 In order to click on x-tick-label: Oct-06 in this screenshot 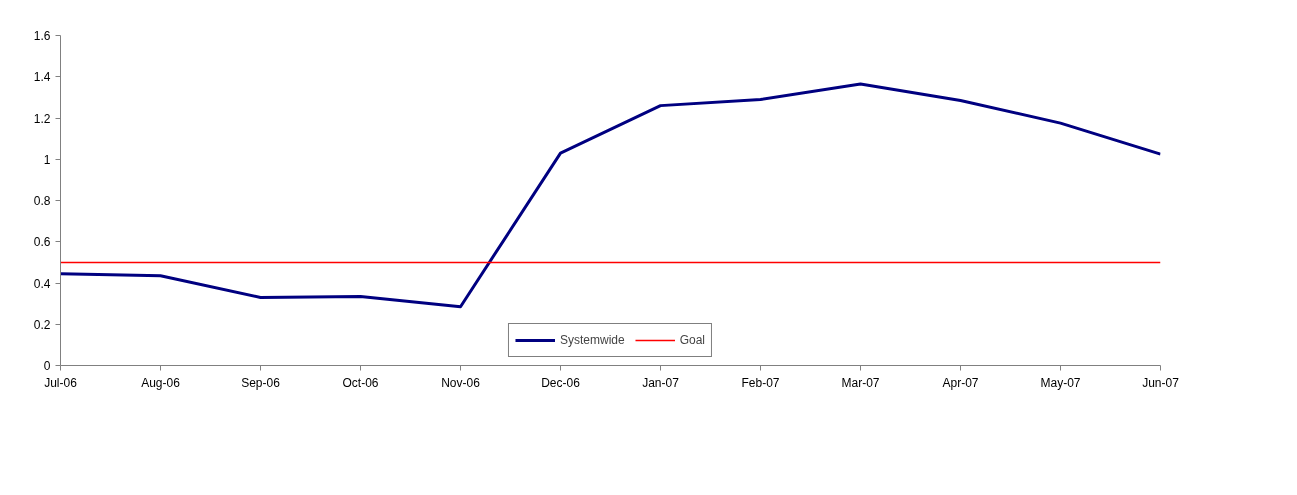, I will do `click(360, 382)`.